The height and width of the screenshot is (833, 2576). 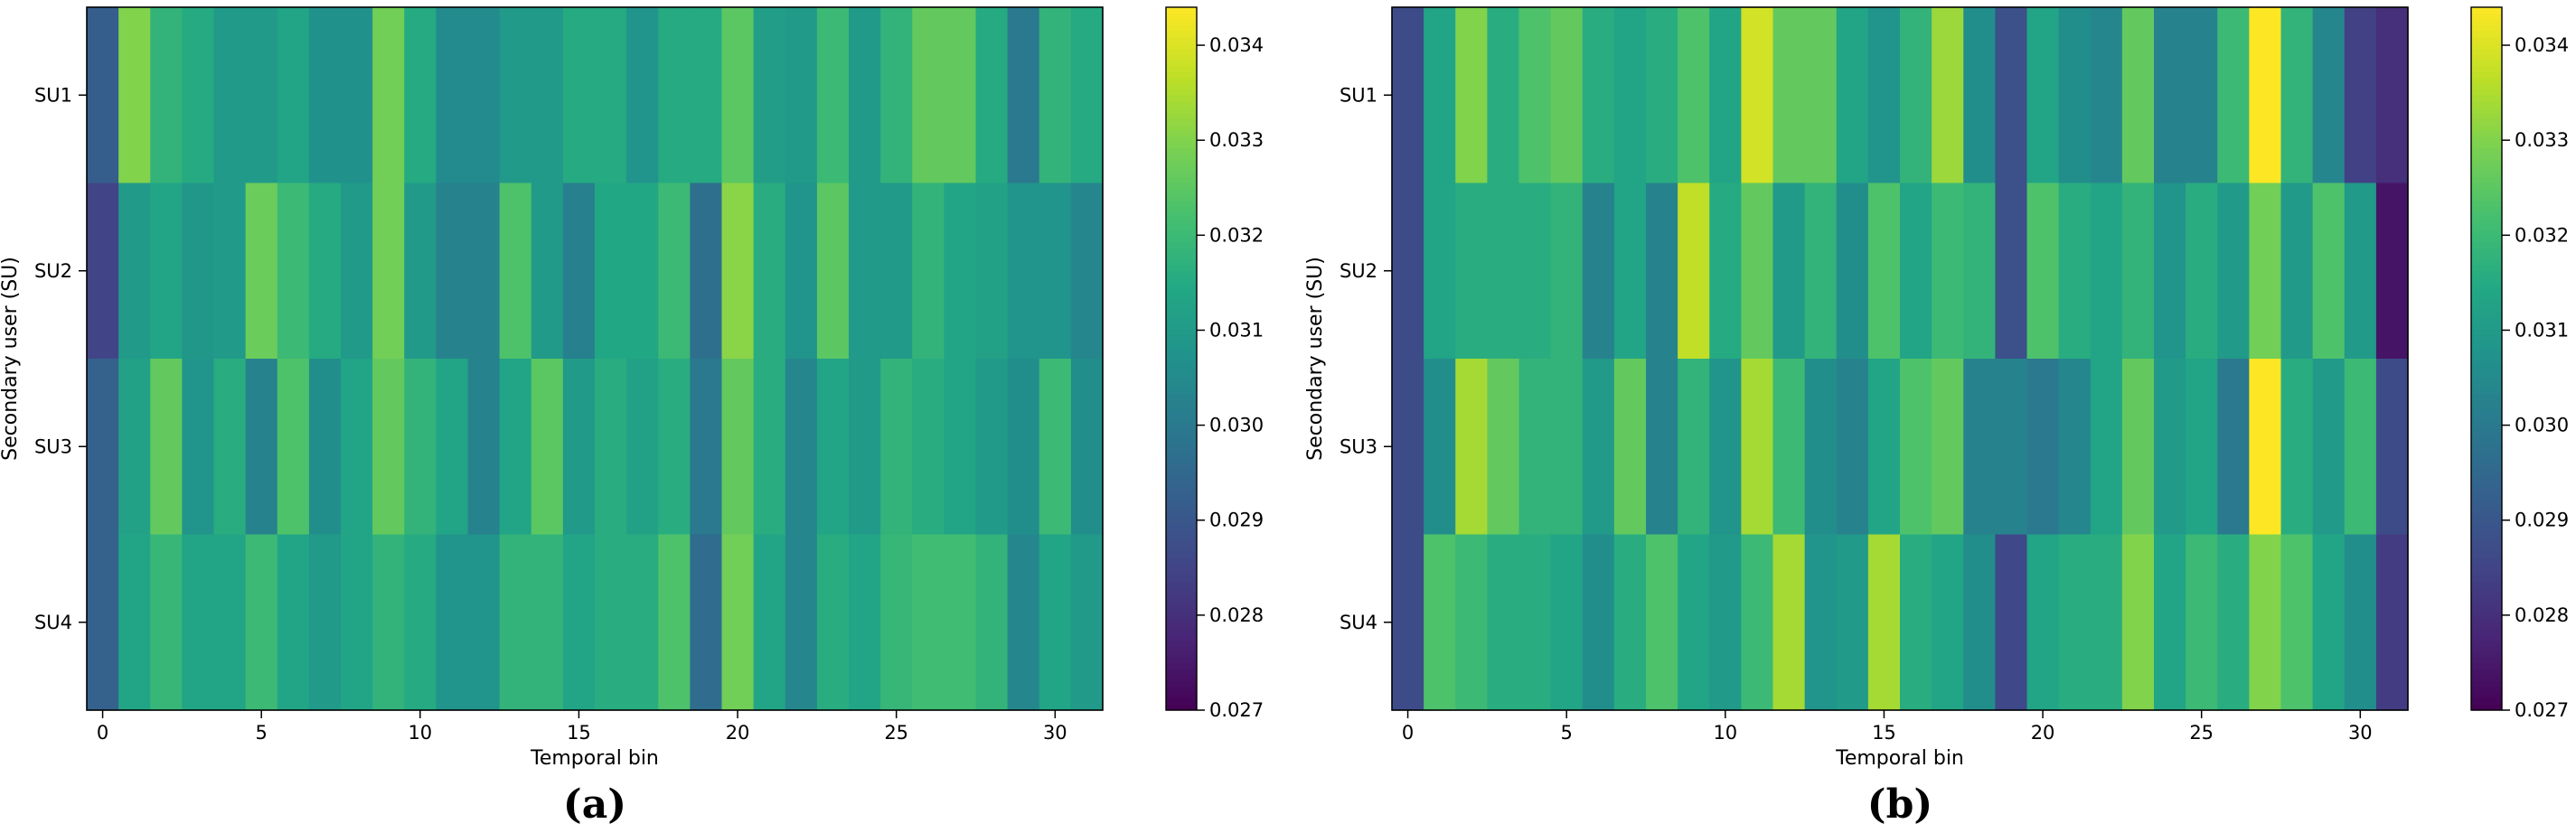 I want to click on colorbar-frame, so click(x=1181, y=358).